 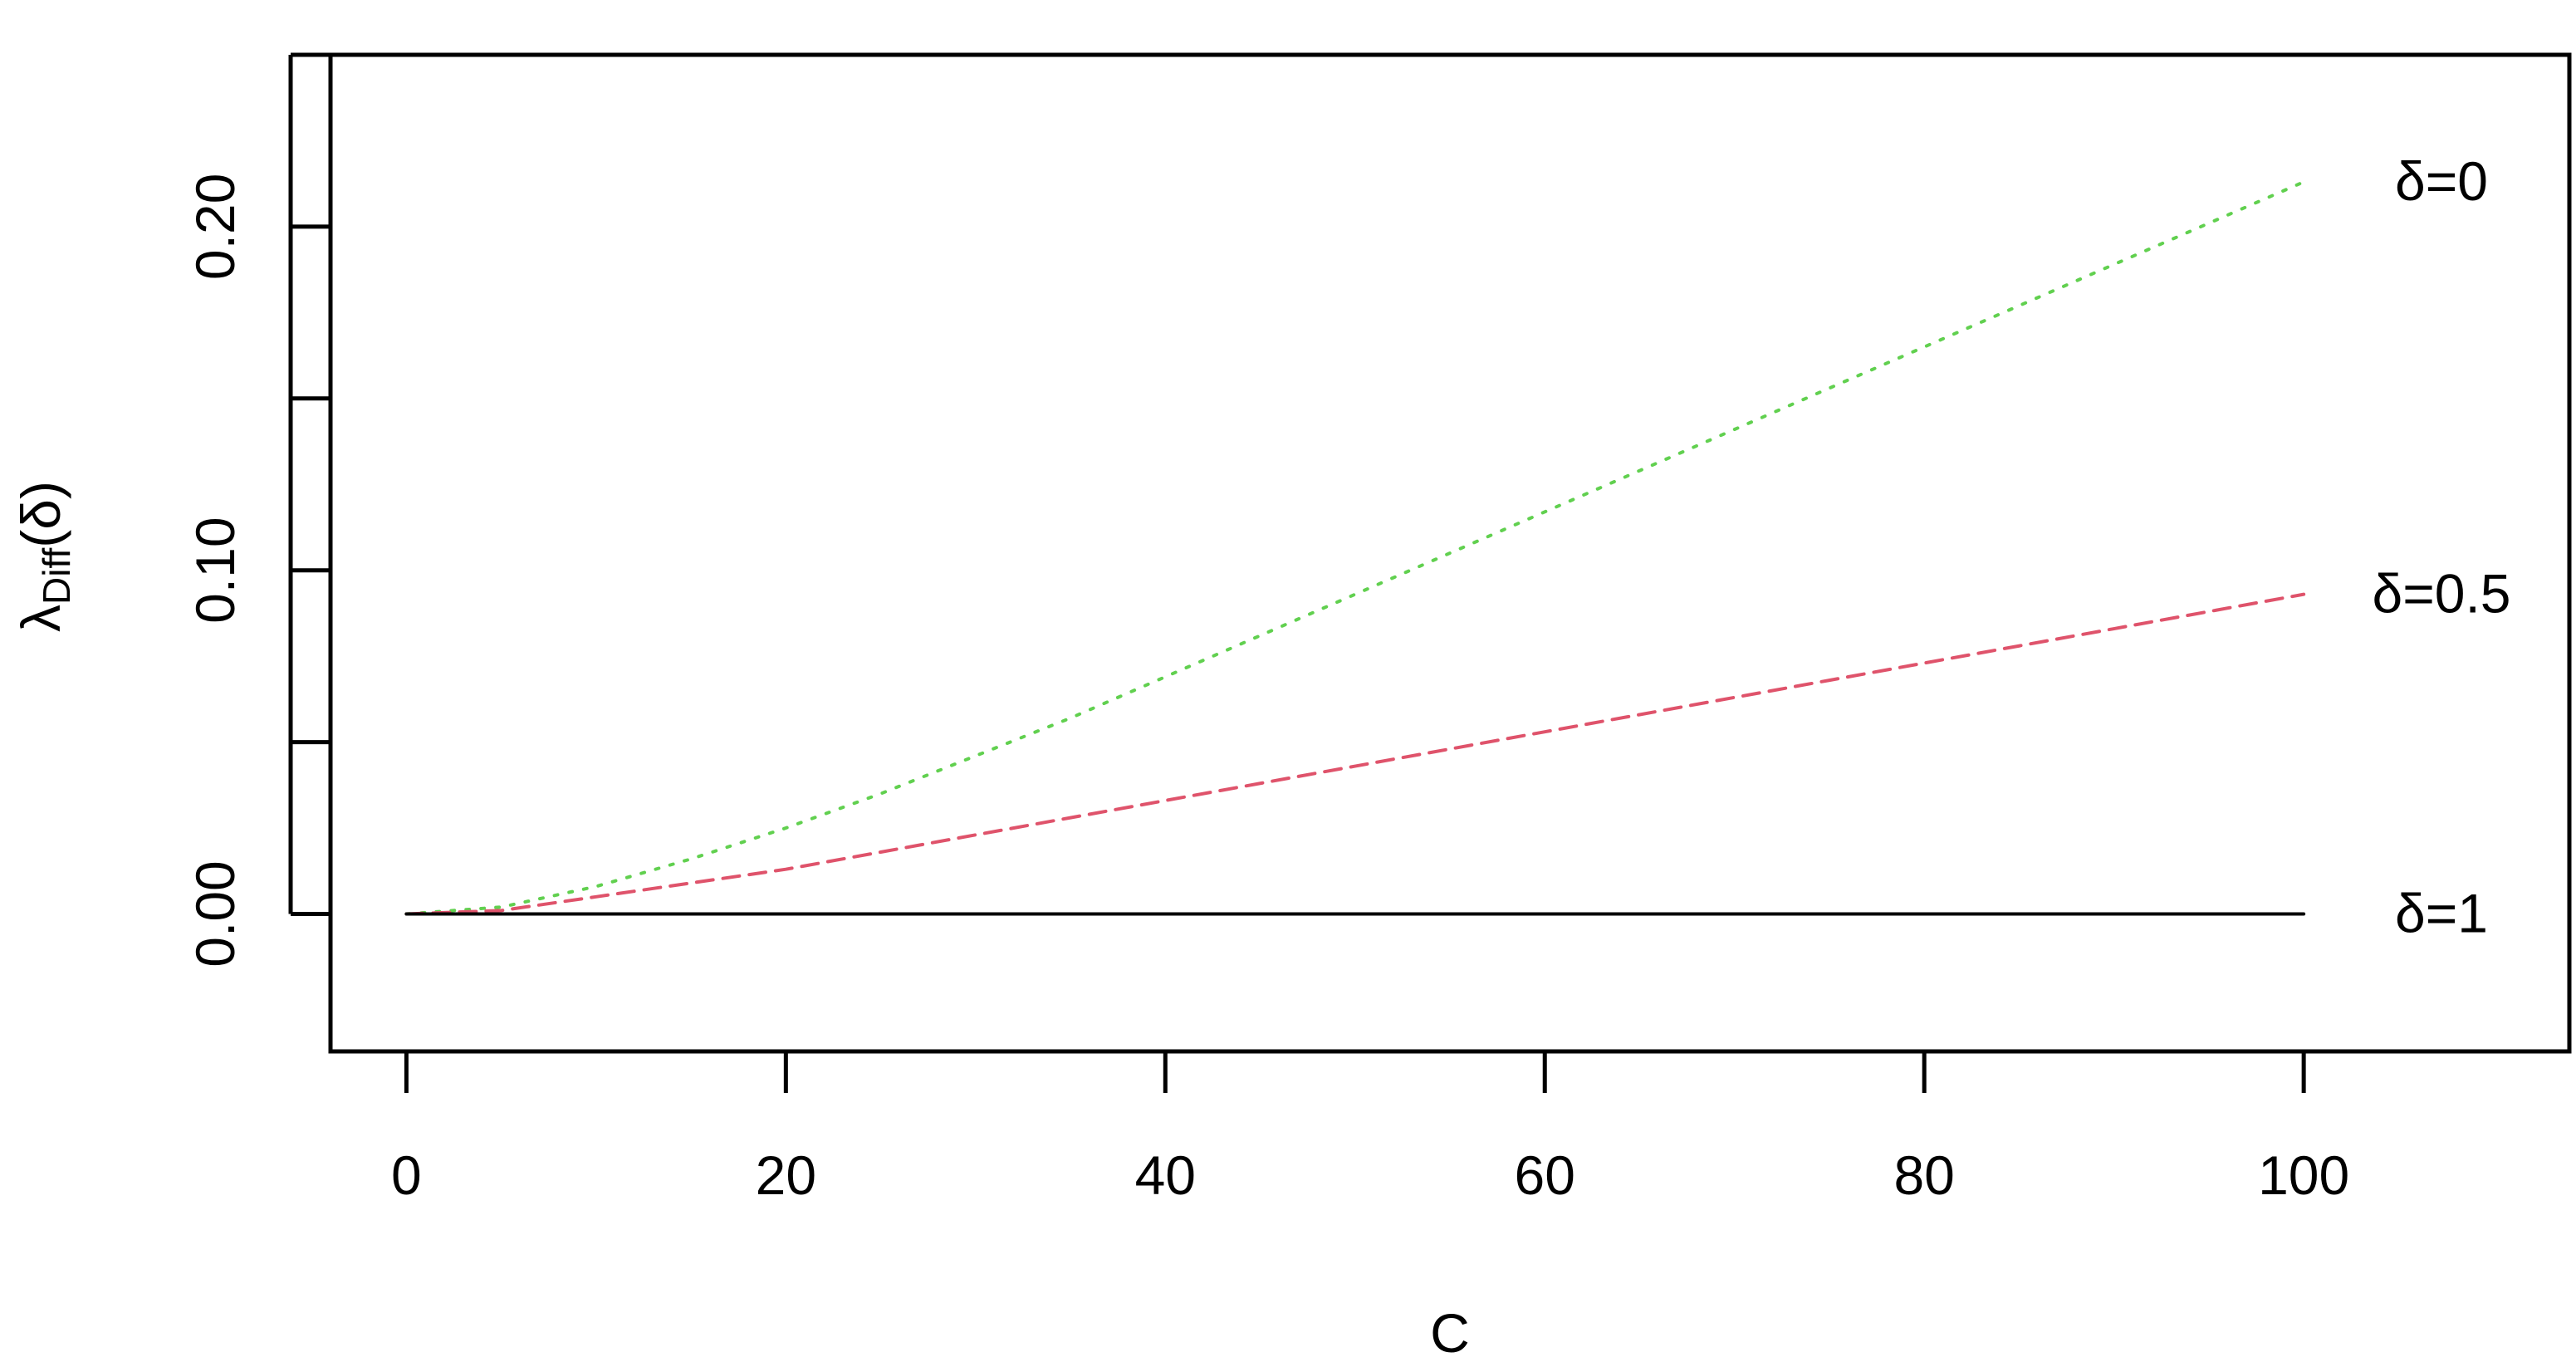 I want to click on x-axis: 0 20 40 60 80 100, so click(x=1370, y=1127).